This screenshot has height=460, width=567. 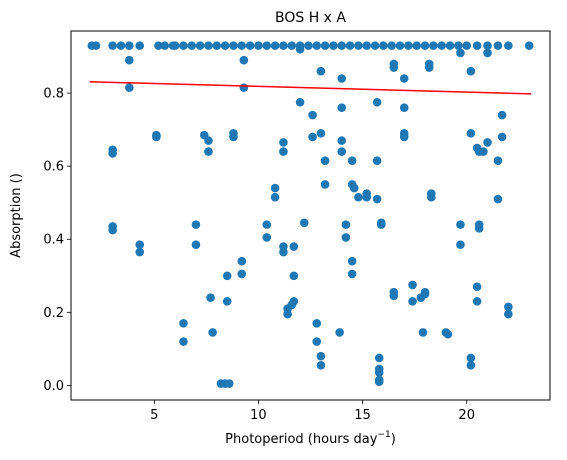 I want to click on y-axis-label: Absorption (), so click(x=16, y=215).